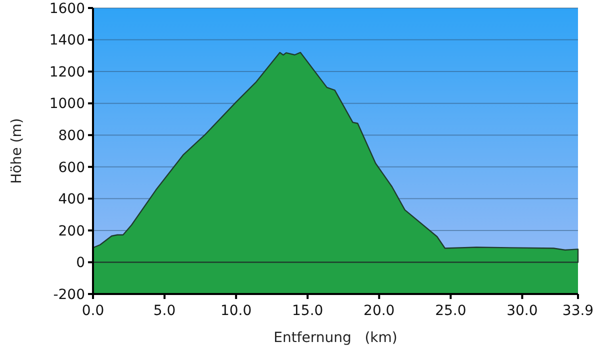 The height and width of the screenshot is (348, 600). Describe the element at coordinates (71, 168) in the screenshot. I see `y-tick-label: 600` at that location.